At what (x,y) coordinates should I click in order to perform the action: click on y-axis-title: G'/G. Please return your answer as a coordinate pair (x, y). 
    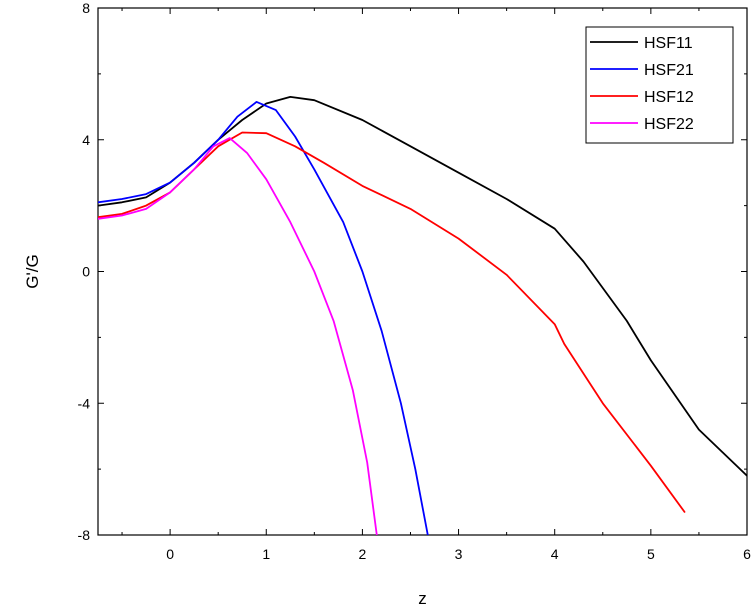
    Looking at the image, I should click on (32, 271).